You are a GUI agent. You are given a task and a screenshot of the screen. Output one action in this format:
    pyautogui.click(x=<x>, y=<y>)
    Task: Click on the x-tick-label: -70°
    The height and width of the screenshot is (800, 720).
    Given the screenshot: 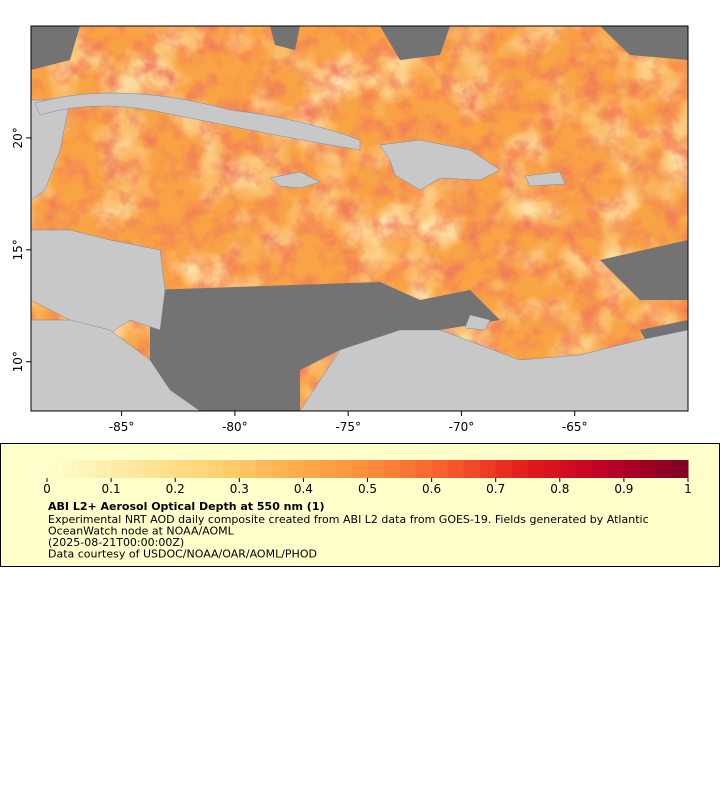 What is the action you would take?
    pyautogui.click(x=462, y=427)
    